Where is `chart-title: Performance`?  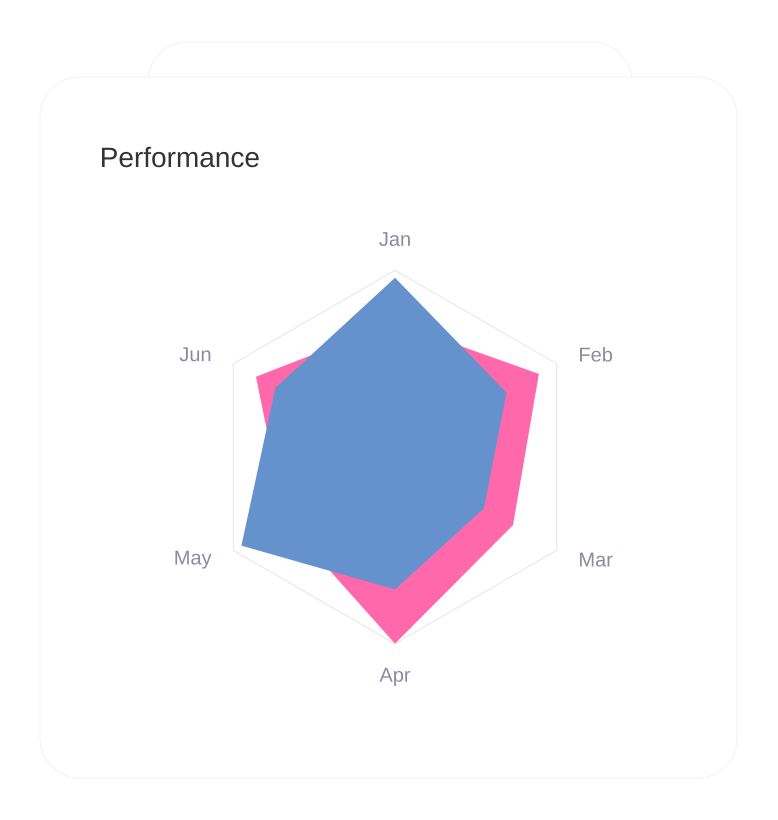 chart-title: Performance is located at coordinates (180, 157).